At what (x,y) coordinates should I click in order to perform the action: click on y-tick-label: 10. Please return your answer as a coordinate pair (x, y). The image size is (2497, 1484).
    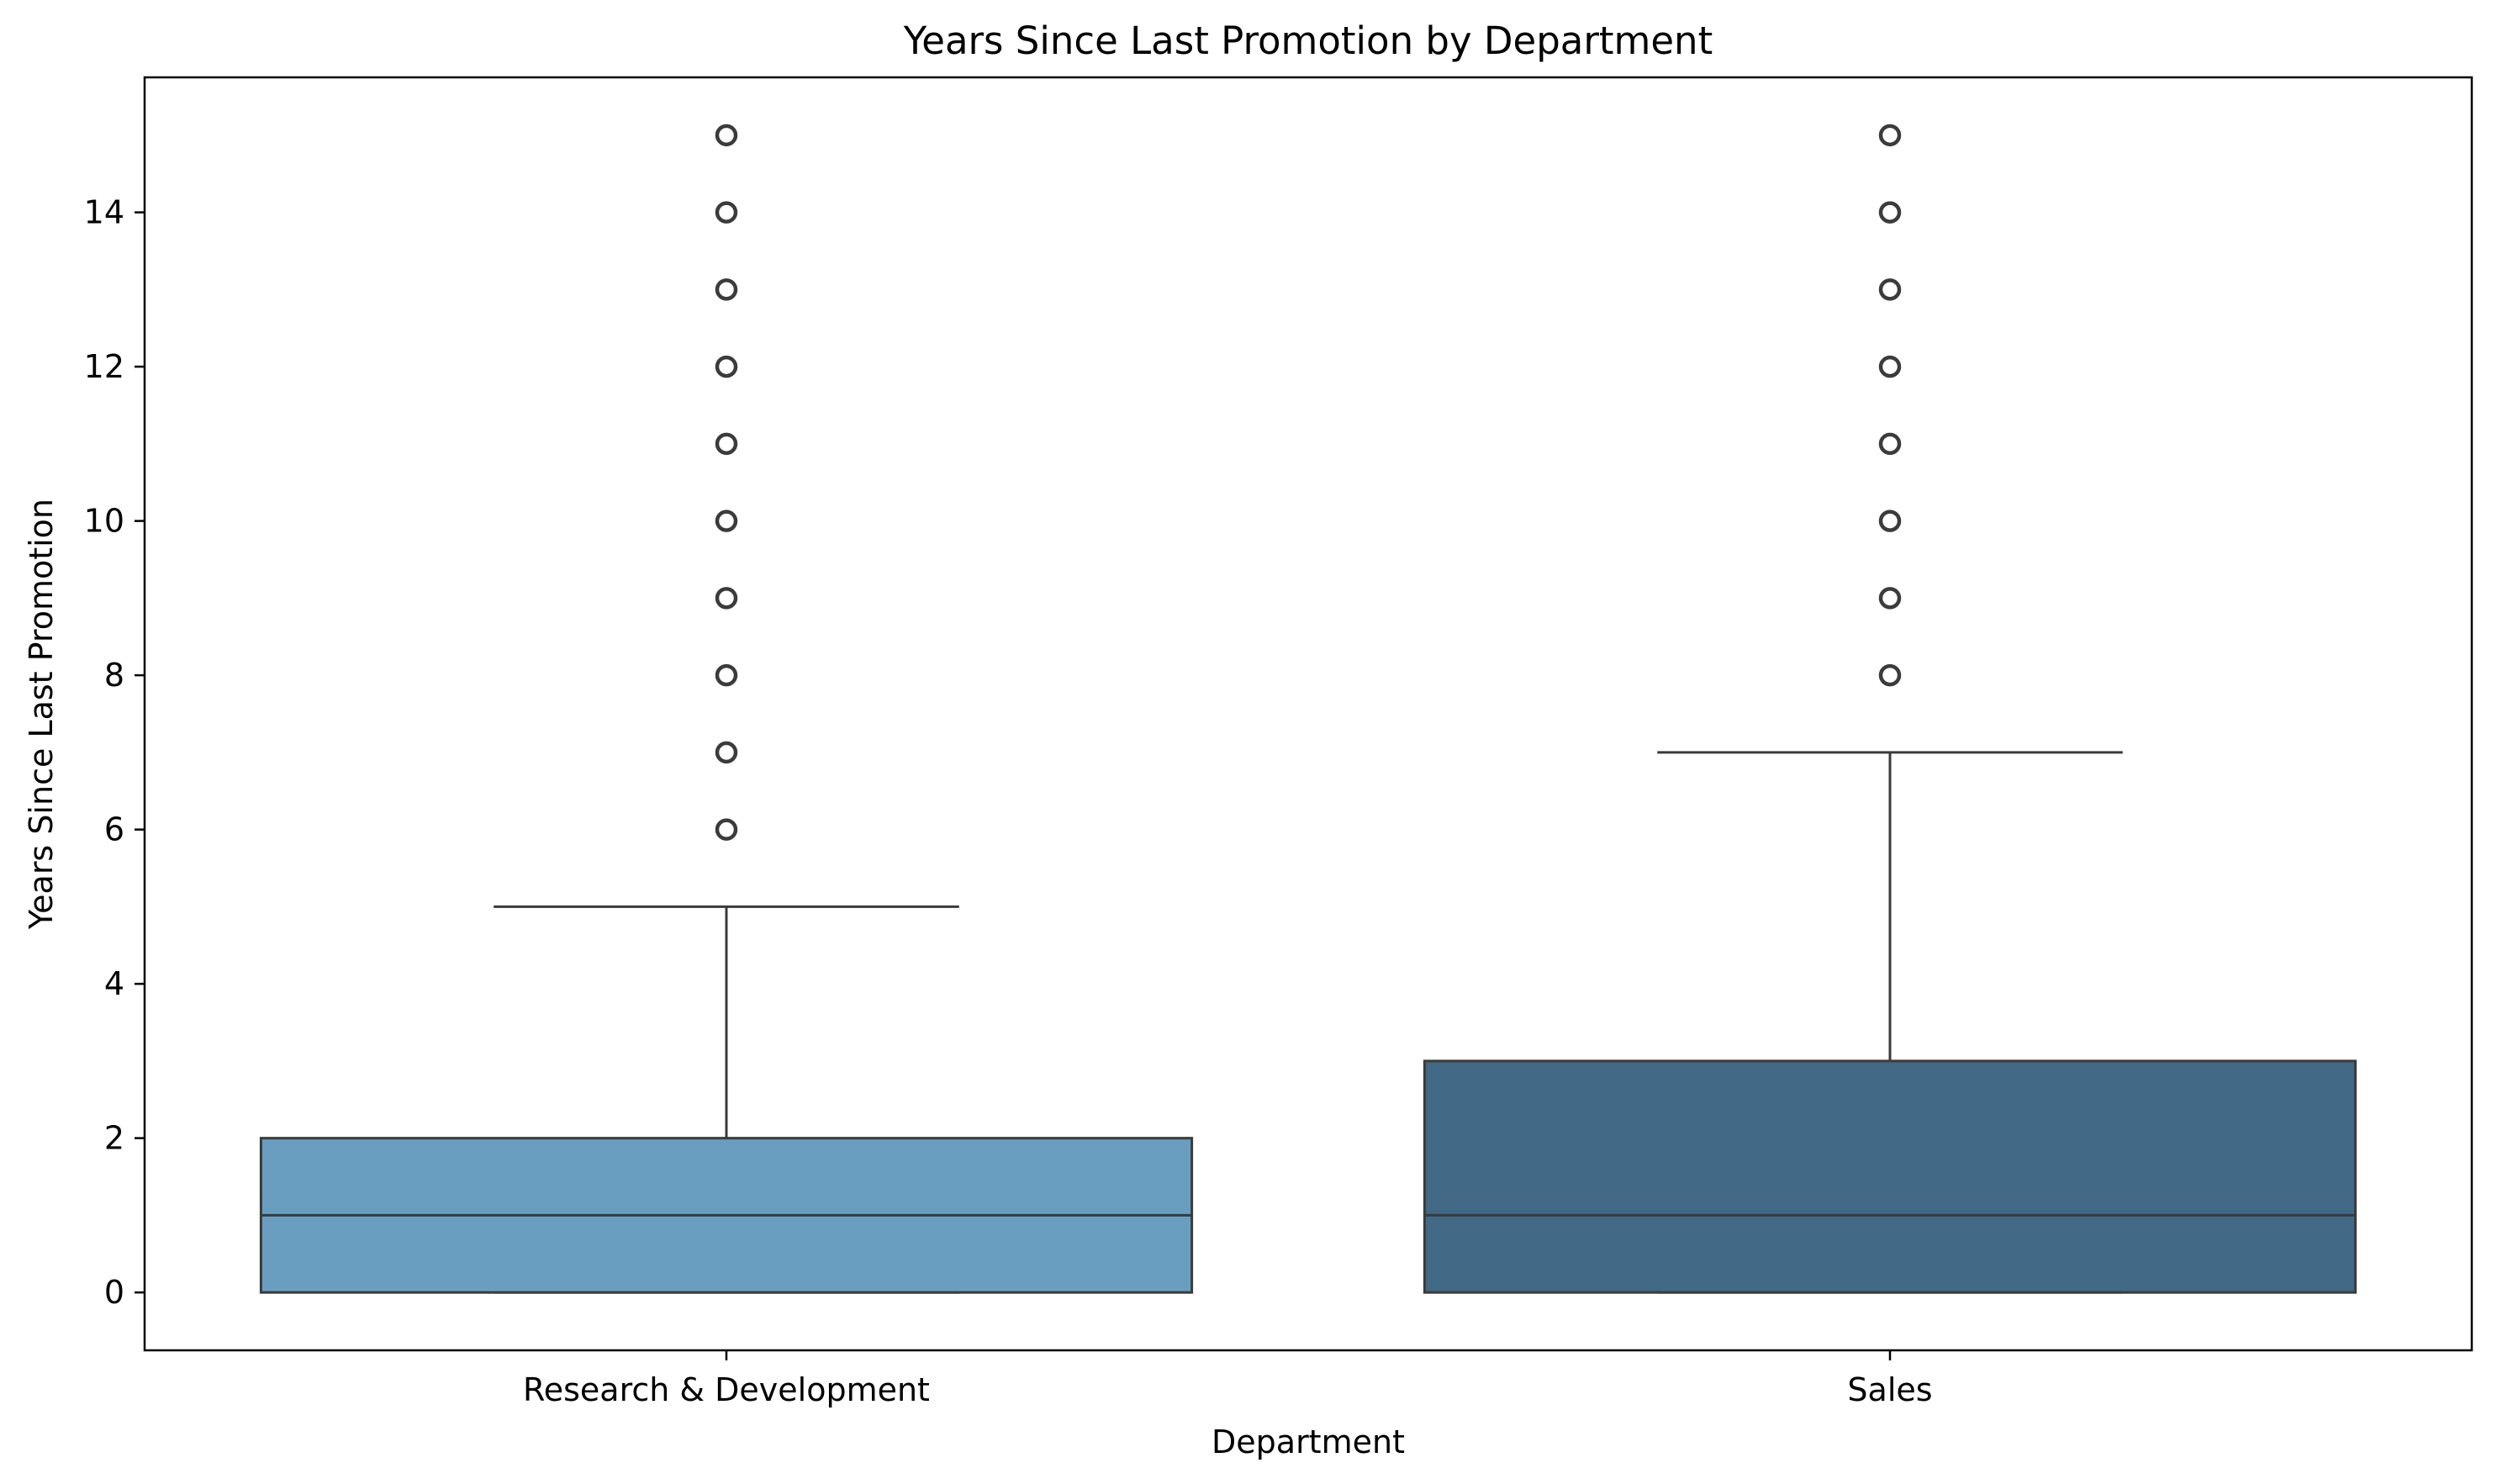
    Looking at the image, I should click on (104, 521).